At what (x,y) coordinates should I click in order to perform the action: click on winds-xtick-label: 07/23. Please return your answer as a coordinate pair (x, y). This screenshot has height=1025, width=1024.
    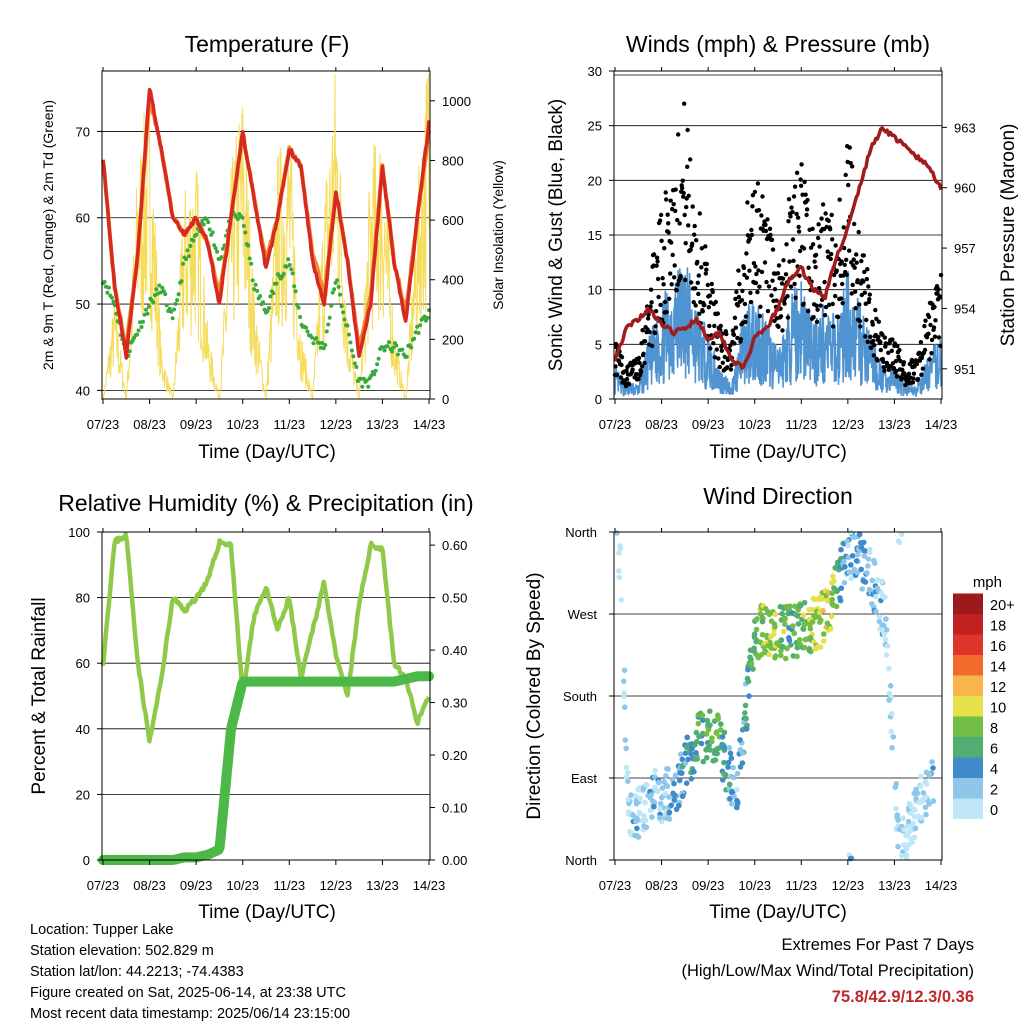
    Looking at the image, I should click on (615, 424).